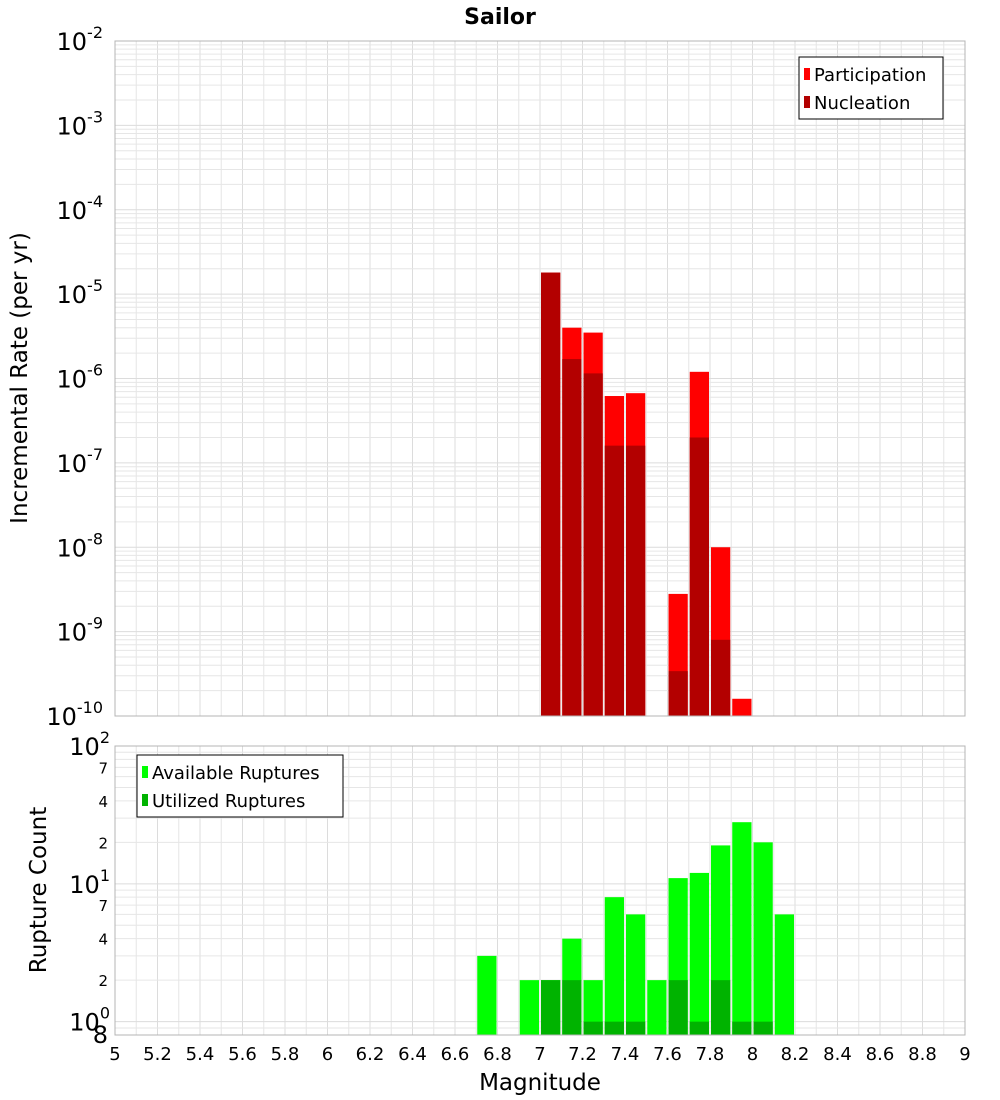 The image size is (1000, 1100). I want to click on x-tick-label: 7, so click(539, 1054).